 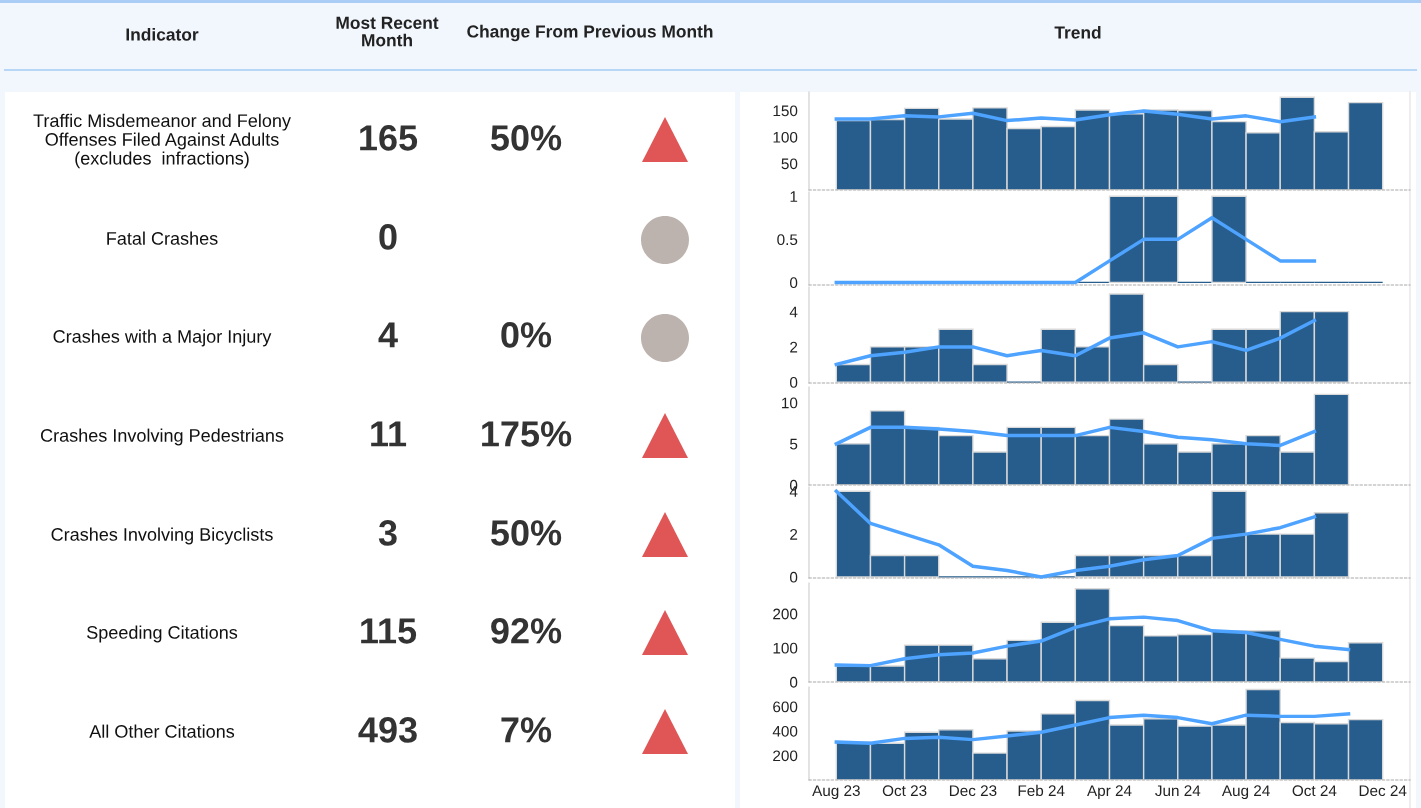 What do you see at coordinates (387, 533) in the screenshot?
I see `text: 3` at bounding box center [387, 533].